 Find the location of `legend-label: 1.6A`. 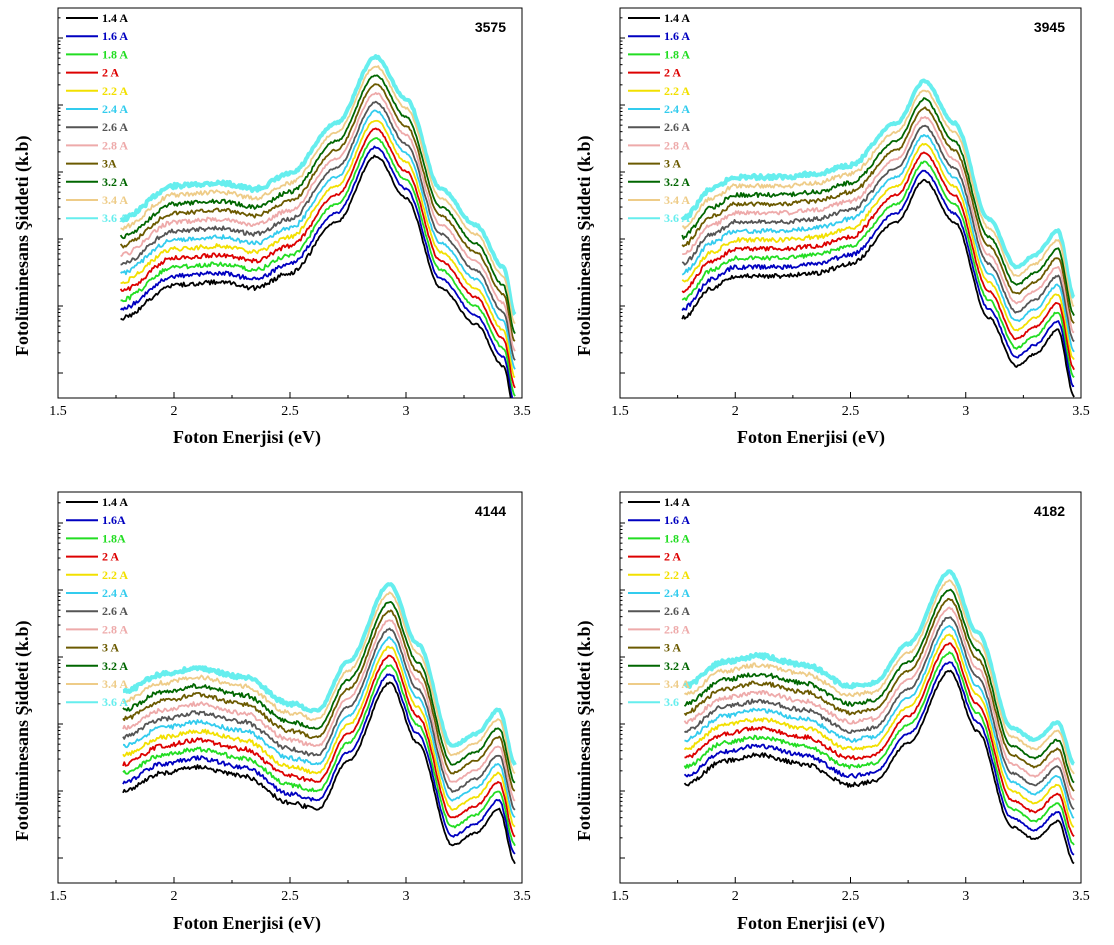

legend-label: 1.6A is located at coordinates (114, 520).